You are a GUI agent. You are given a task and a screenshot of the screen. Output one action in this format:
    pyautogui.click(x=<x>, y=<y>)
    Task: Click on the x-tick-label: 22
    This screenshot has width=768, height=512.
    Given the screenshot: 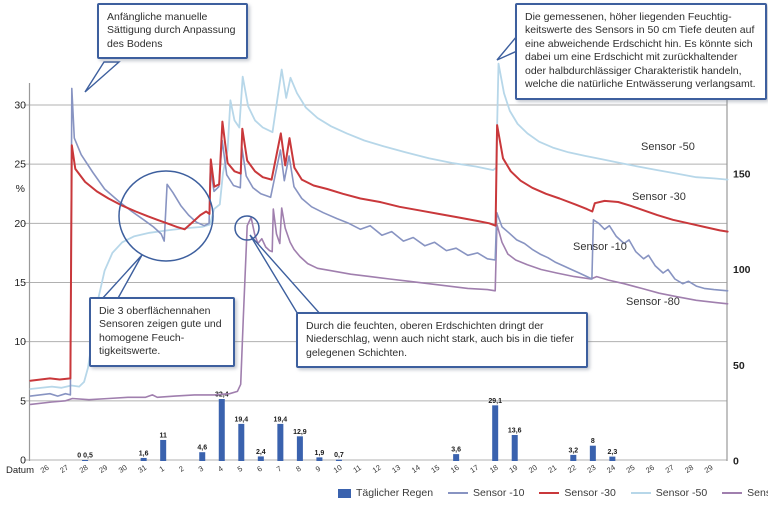 What is the action you would take?
    pyautogui.click(x=572, y=469)
    